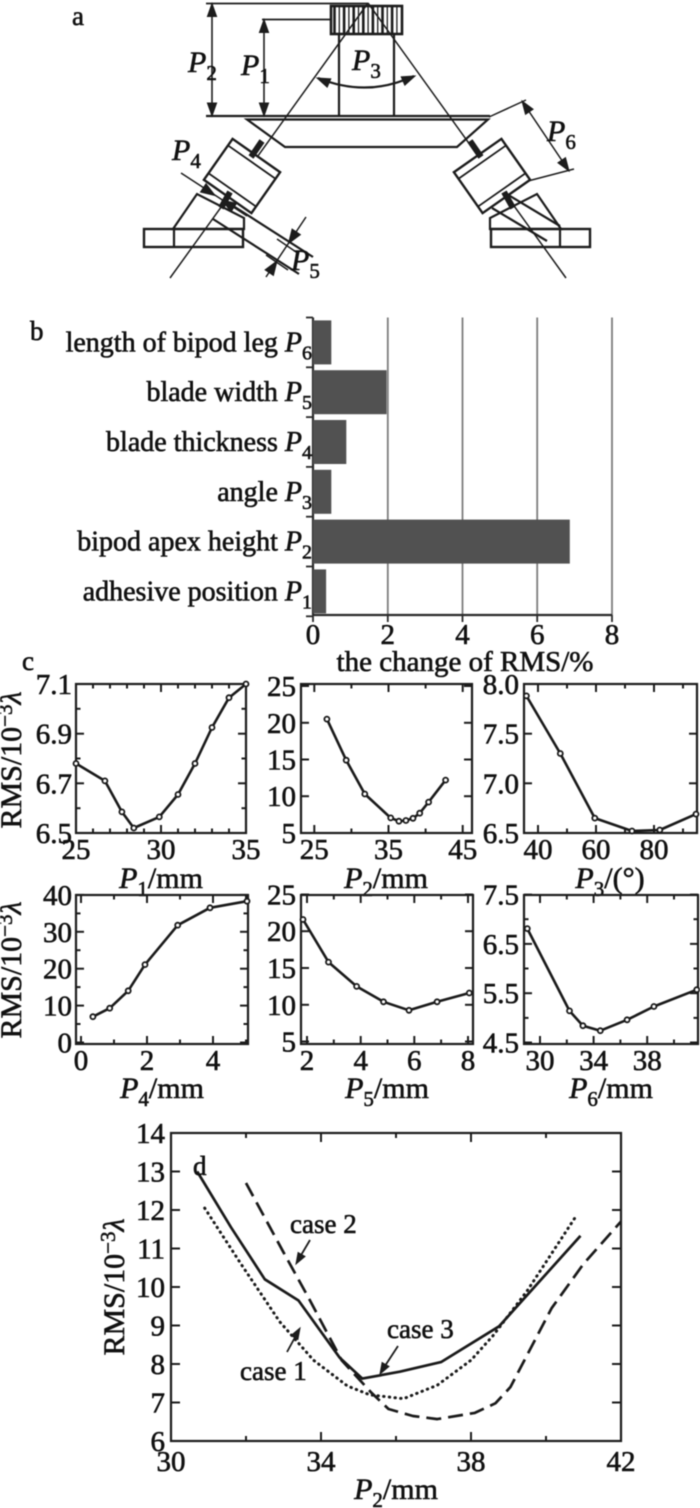  What do you see at coordinates (596, 850) in the screenshot?
I see `svg-text: 60` at bounding box center [596, 850].